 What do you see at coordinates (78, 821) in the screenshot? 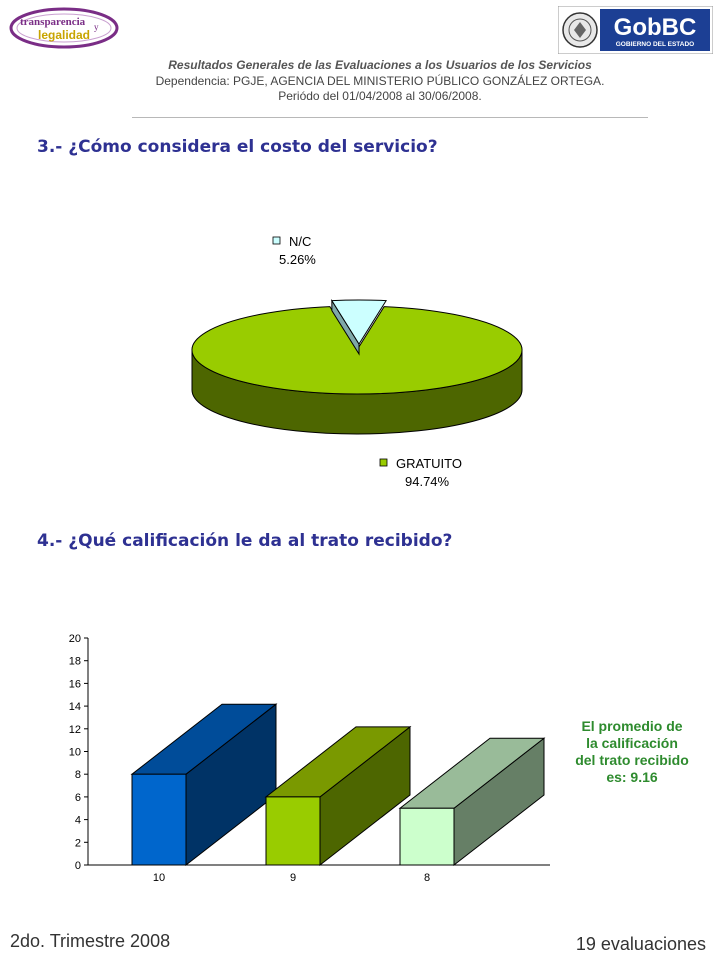
I see `y-tick-label: 4` at bounding box center [78, 821].